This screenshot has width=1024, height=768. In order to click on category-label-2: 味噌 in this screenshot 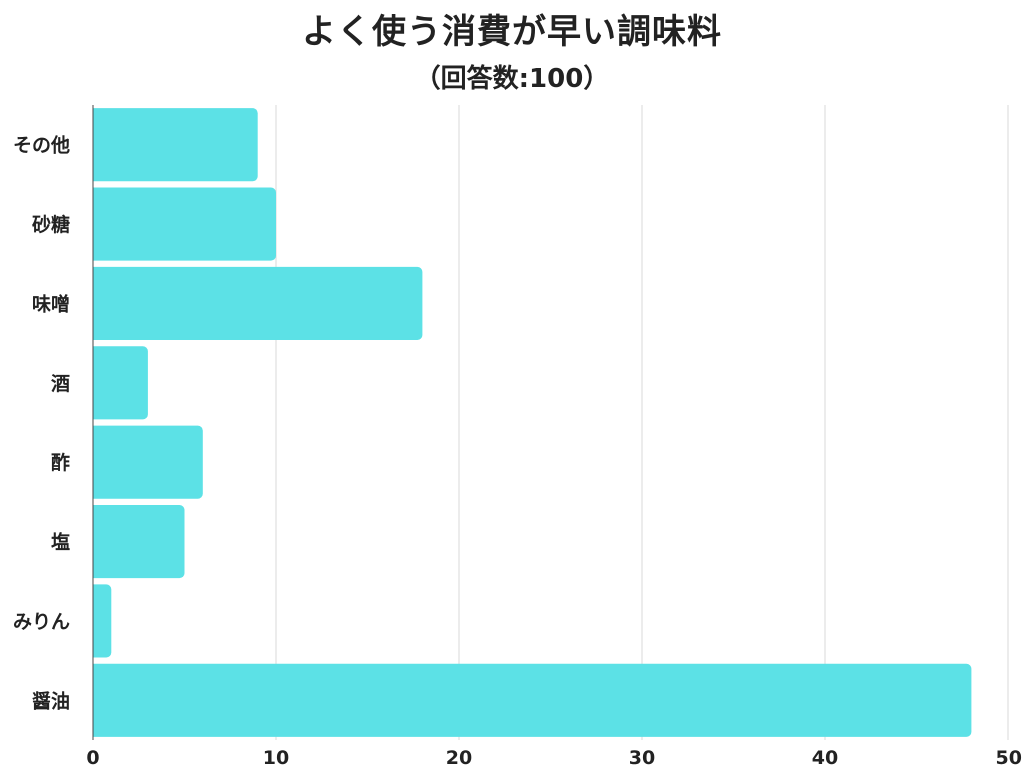, I will do `click(51, 303)`.